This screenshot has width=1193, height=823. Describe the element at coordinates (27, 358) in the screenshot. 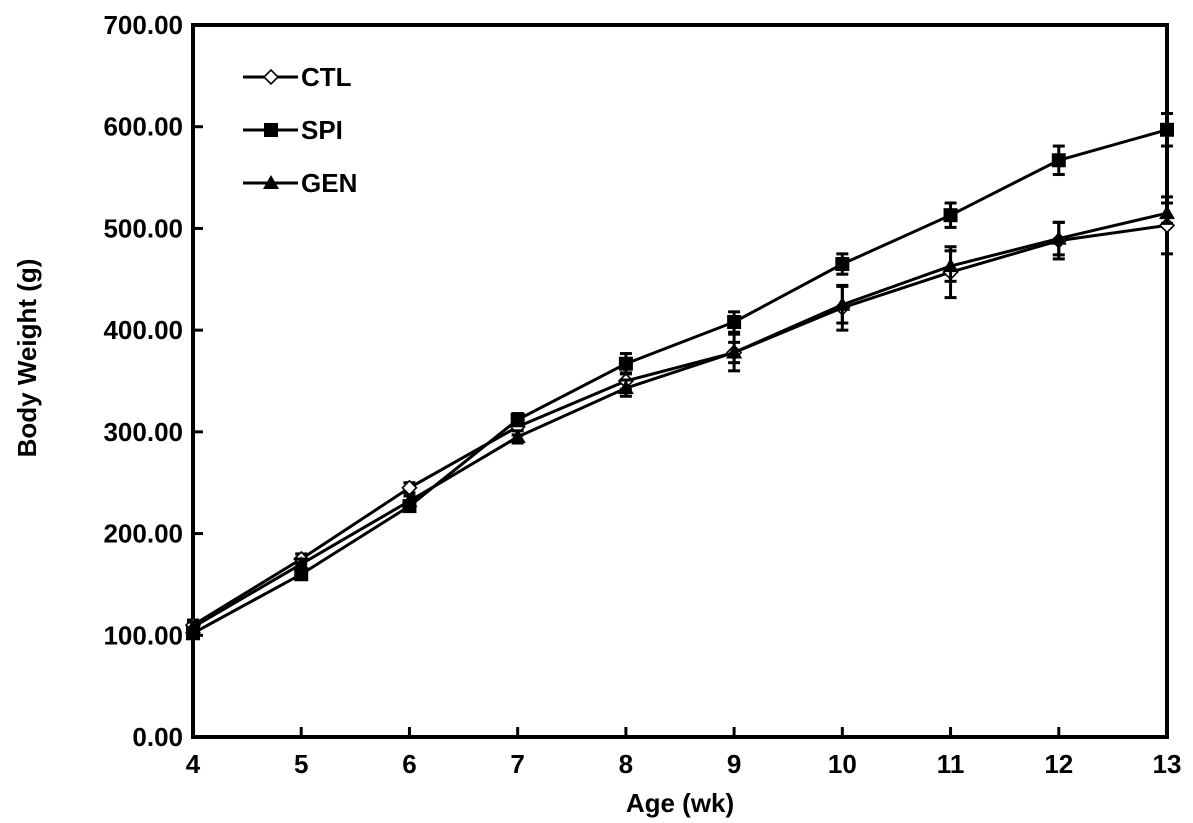

I see `y-axis-title: Body Weight (g)` at that location.